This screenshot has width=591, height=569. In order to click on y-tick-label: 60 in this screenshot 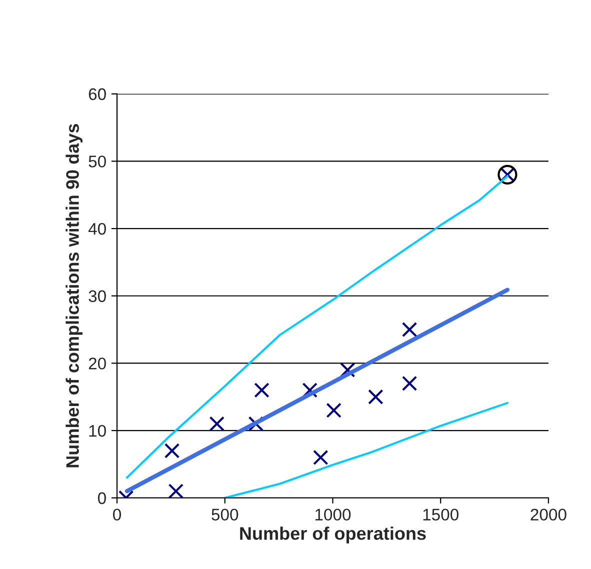, I will do `click(97, 94)`.